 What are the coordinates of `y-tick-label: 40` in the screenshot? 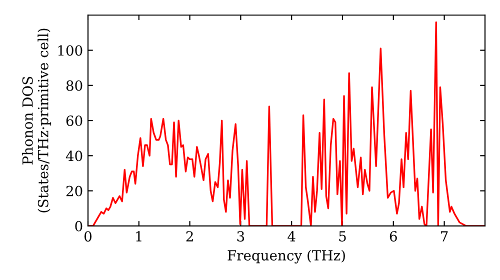 It's located at (74, 156).